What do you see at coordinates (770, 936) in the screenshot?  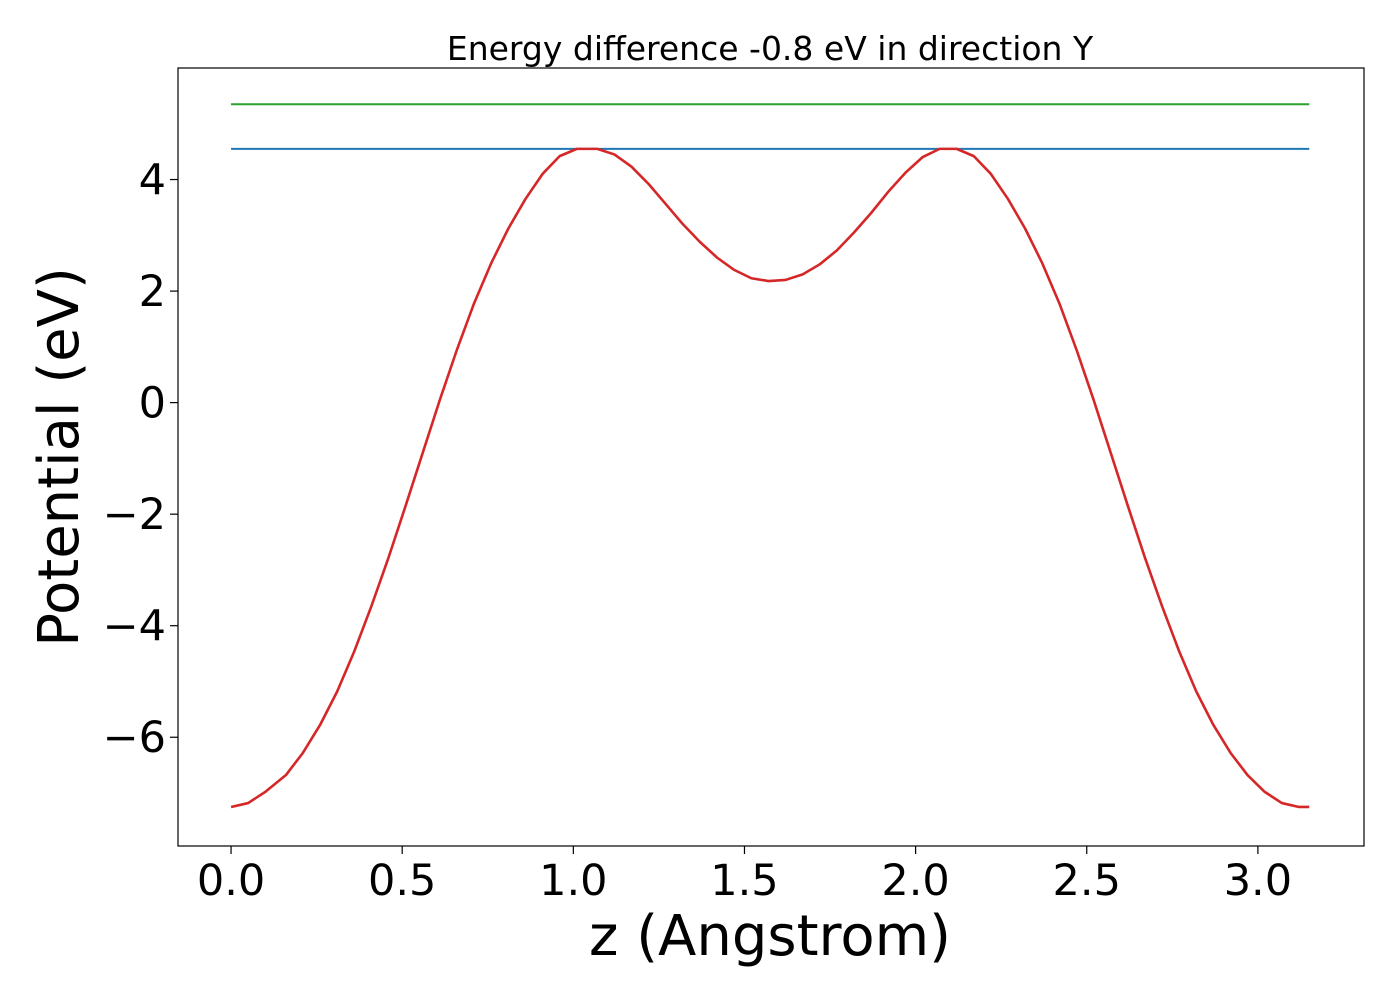 I see `x-axis-label: z (Angstrom)` at bounding box center [770, 936].